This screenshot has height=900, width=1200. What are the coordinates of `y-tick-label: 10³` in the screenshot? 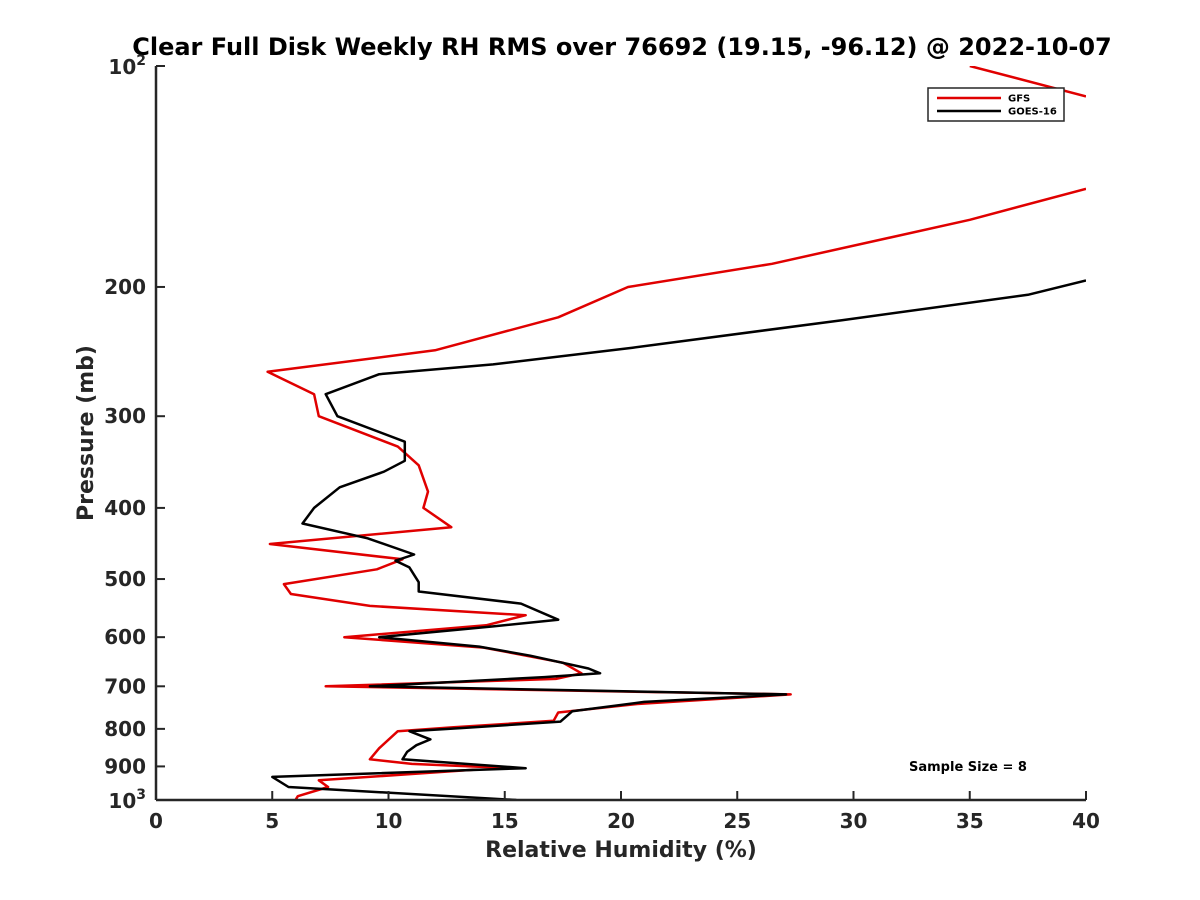 It's located at (127, 800).